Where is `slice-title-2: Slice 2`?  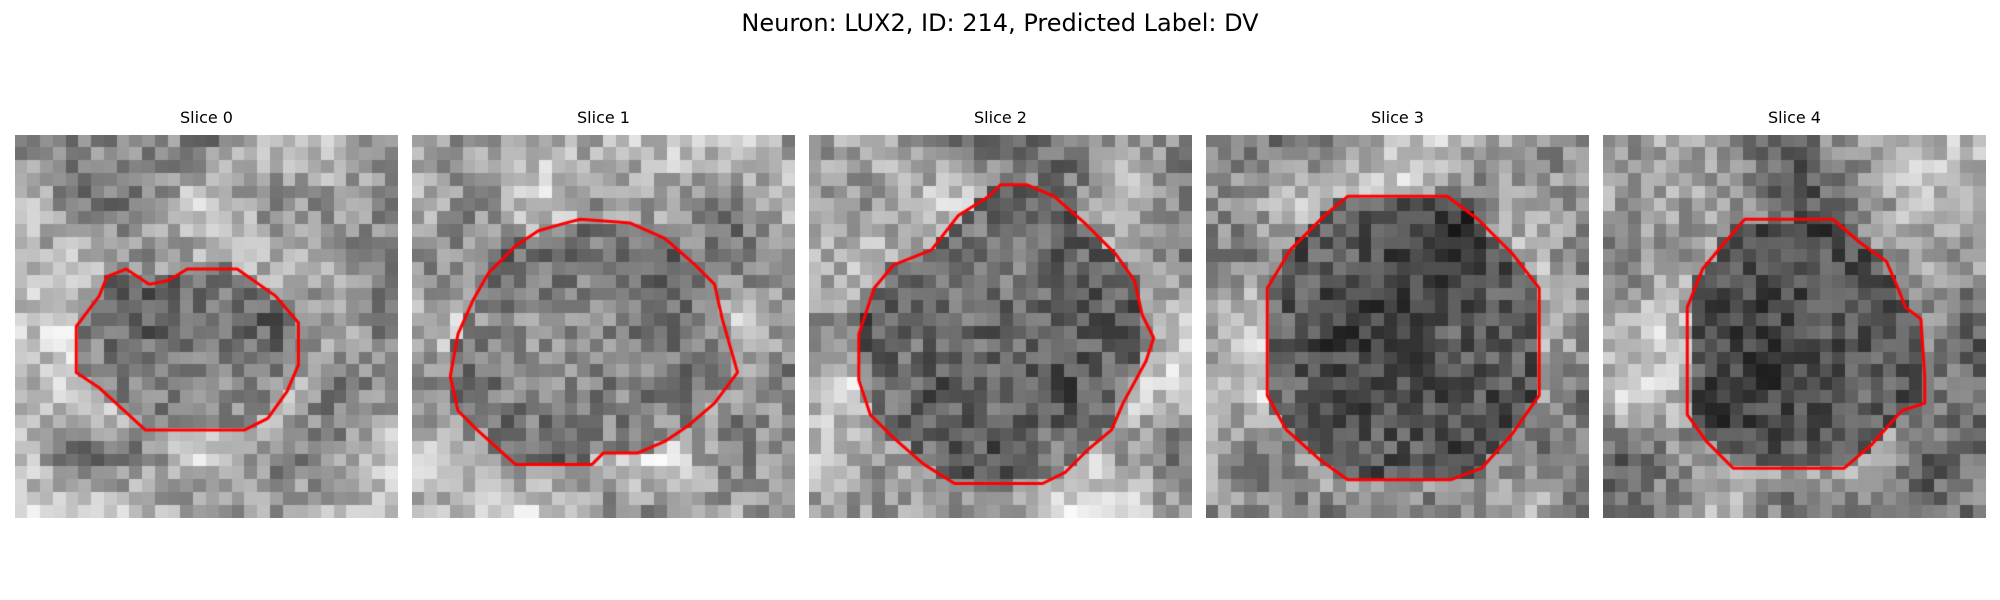 slice-title-2: Slice 2 is located at coordinates (1000, 118).